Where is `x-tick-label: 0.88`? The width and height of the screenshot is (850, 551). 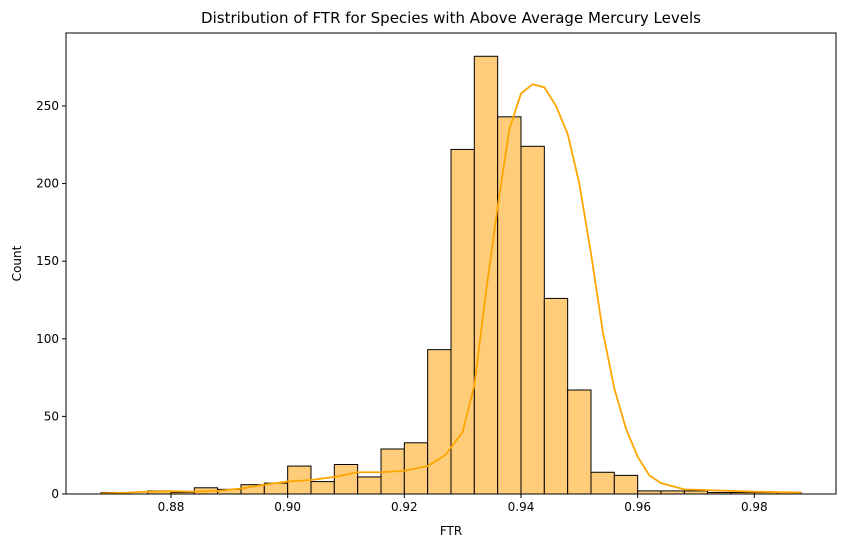 x-tick-label: 0.88 is located at coordinates (171, 507).